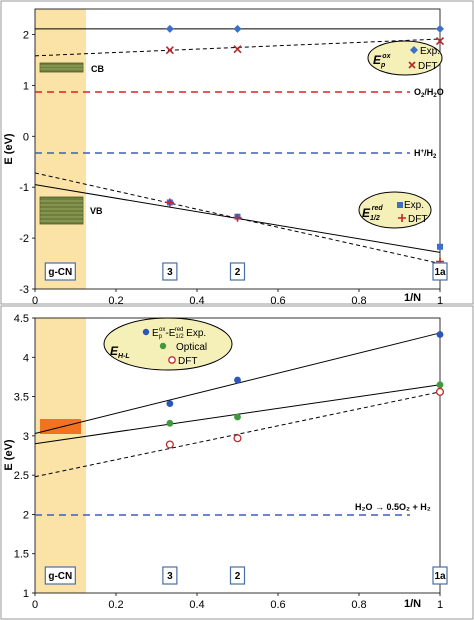 This screenshot has width=474, height=620. I want to click on legend-ox-exp: Exp., so click(430, 51).